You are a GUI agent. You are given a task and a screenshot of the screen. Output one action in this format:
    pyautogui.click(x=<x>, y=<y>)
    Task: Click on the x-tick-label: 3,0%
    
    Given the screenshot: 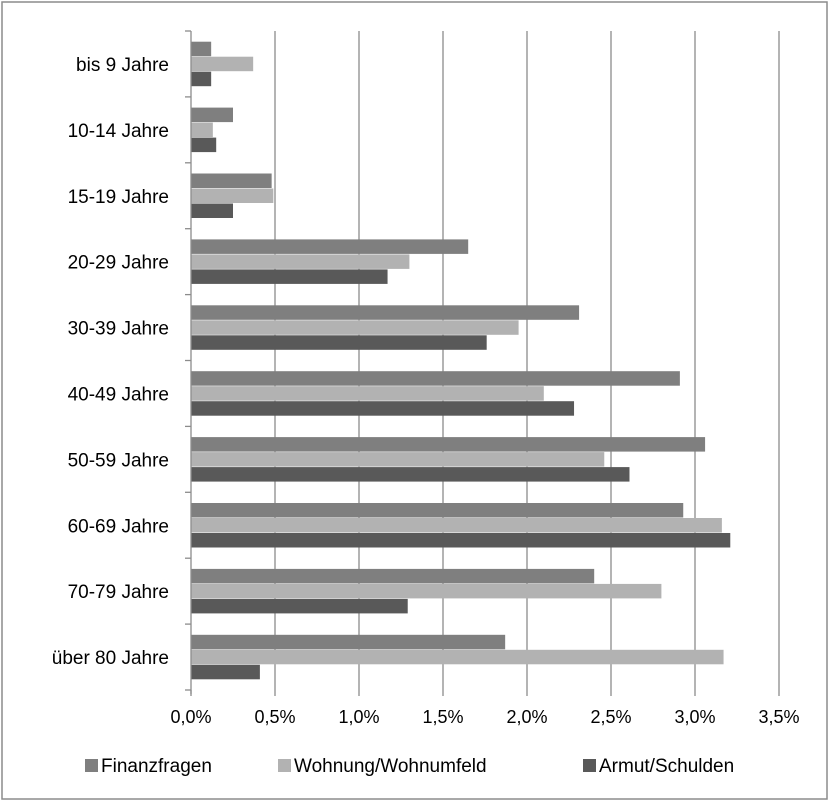 What is the action you would take?
    pyautogui.click(x=694, y=717)
    